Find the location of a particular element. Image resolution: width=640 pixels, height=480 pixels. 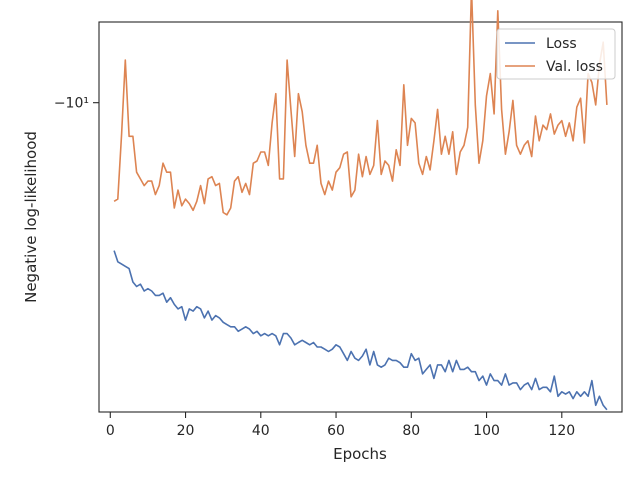

x-tick-label: 20 is located at coordinates (186, 431).